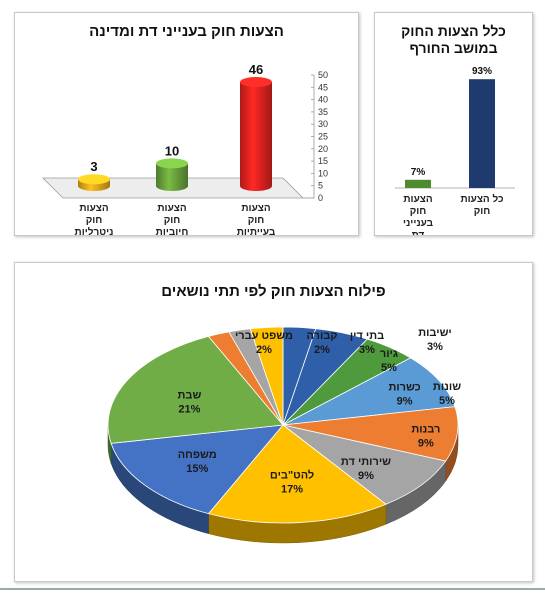 Image resolution: width=545 pixels, height=594 pixels. I want to click on y-tick-label: 40, so click(323, 100).